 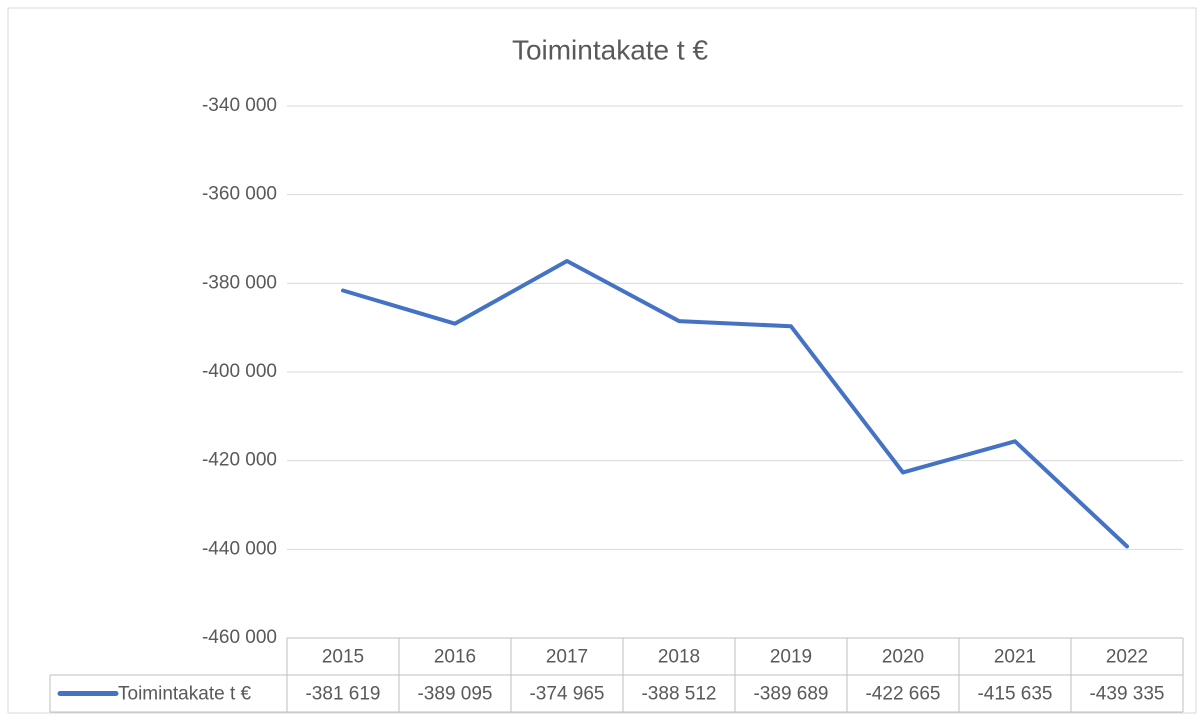 What do you see at coordinates (566, 694) in the screenshot?
I see `data-label: -374 965` at bounding box center [566, 694].